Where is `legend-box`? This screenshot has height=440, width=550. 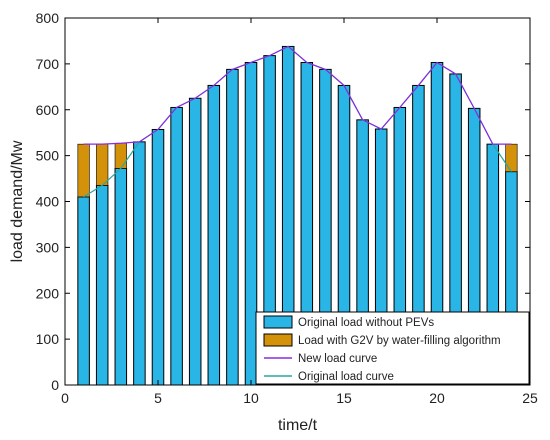
legend-box is located at coordinates (392, 348).